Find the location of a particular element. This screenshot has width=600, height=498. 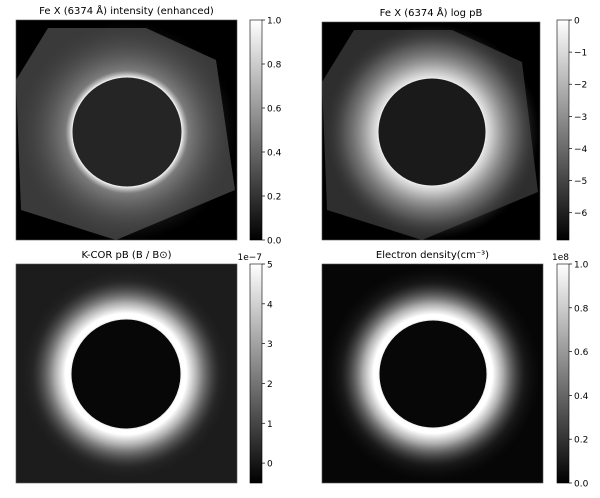

colorbar-tick-label: −2 is located at coordinates (580, 86).